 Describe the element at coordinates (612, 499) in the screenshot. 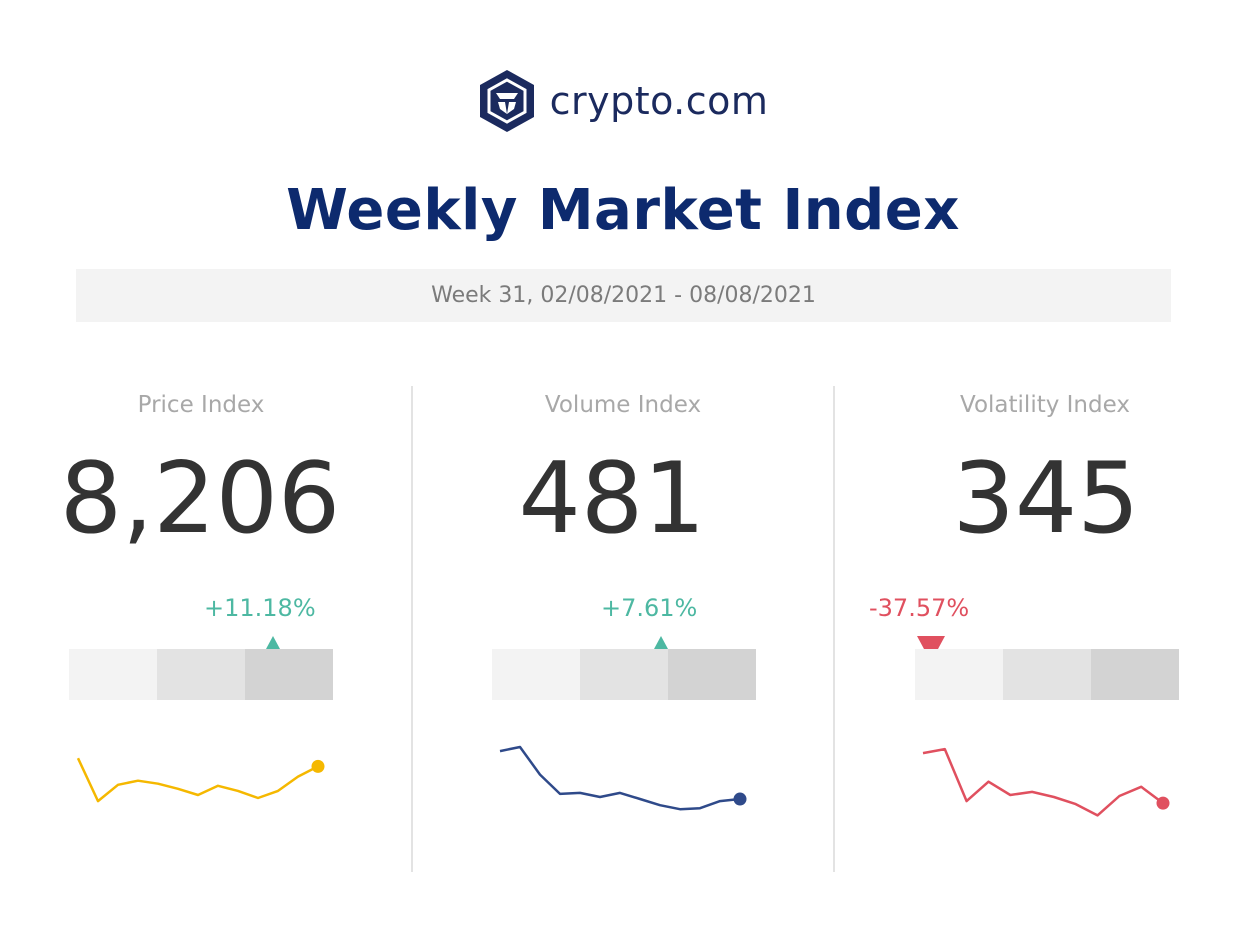

I see `volume-index-value: 481` at that location.